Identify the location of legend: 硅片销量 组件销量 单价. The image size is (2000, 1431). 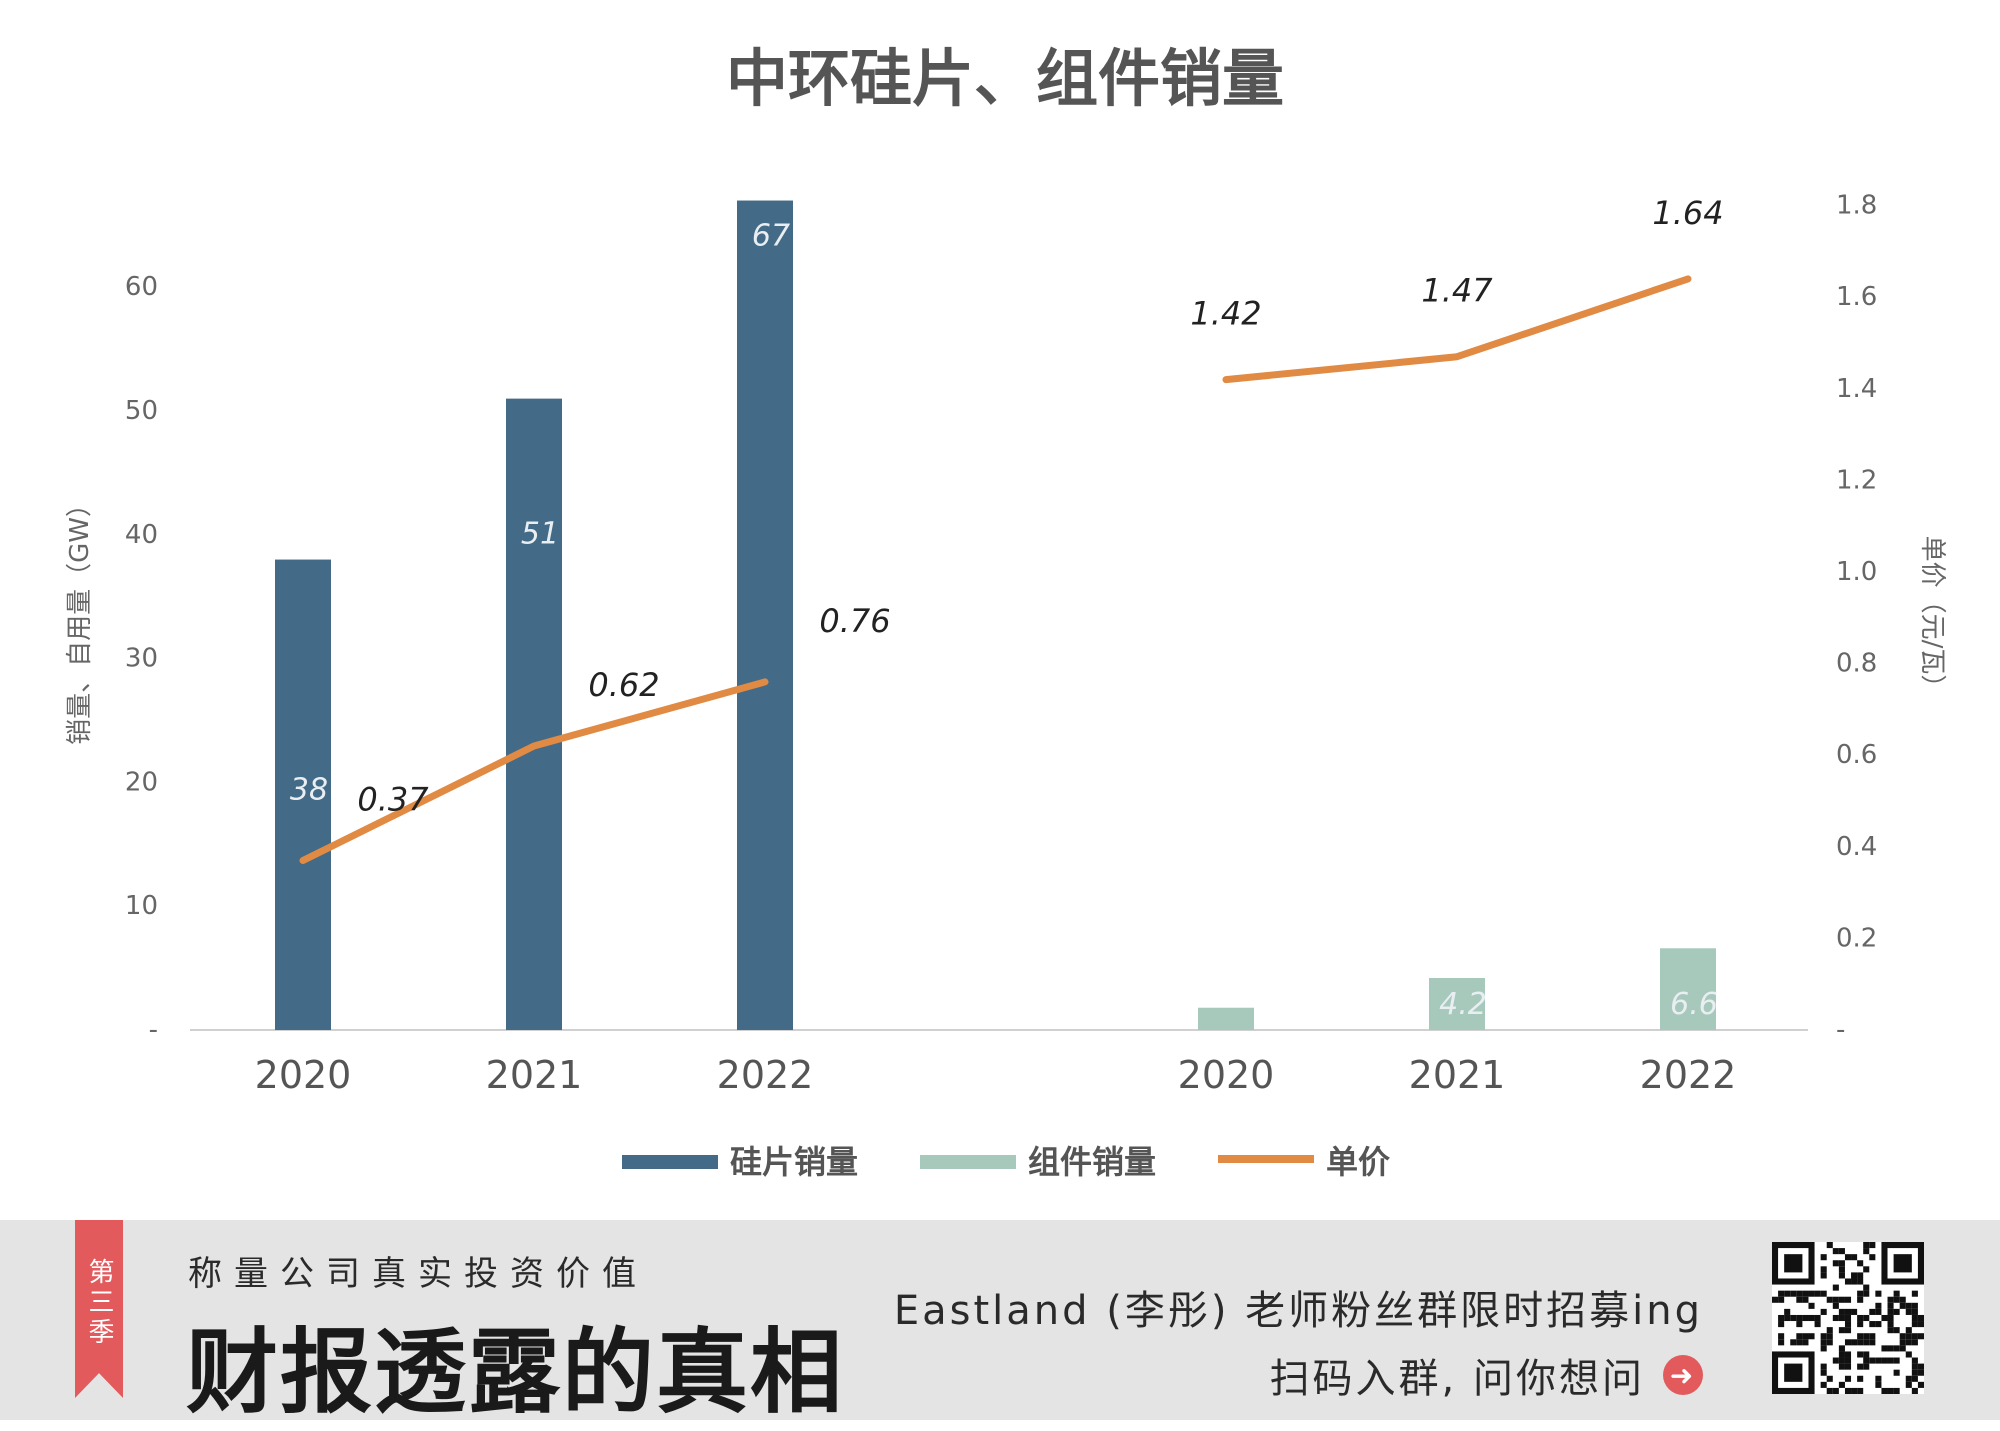
(1006, 1162).